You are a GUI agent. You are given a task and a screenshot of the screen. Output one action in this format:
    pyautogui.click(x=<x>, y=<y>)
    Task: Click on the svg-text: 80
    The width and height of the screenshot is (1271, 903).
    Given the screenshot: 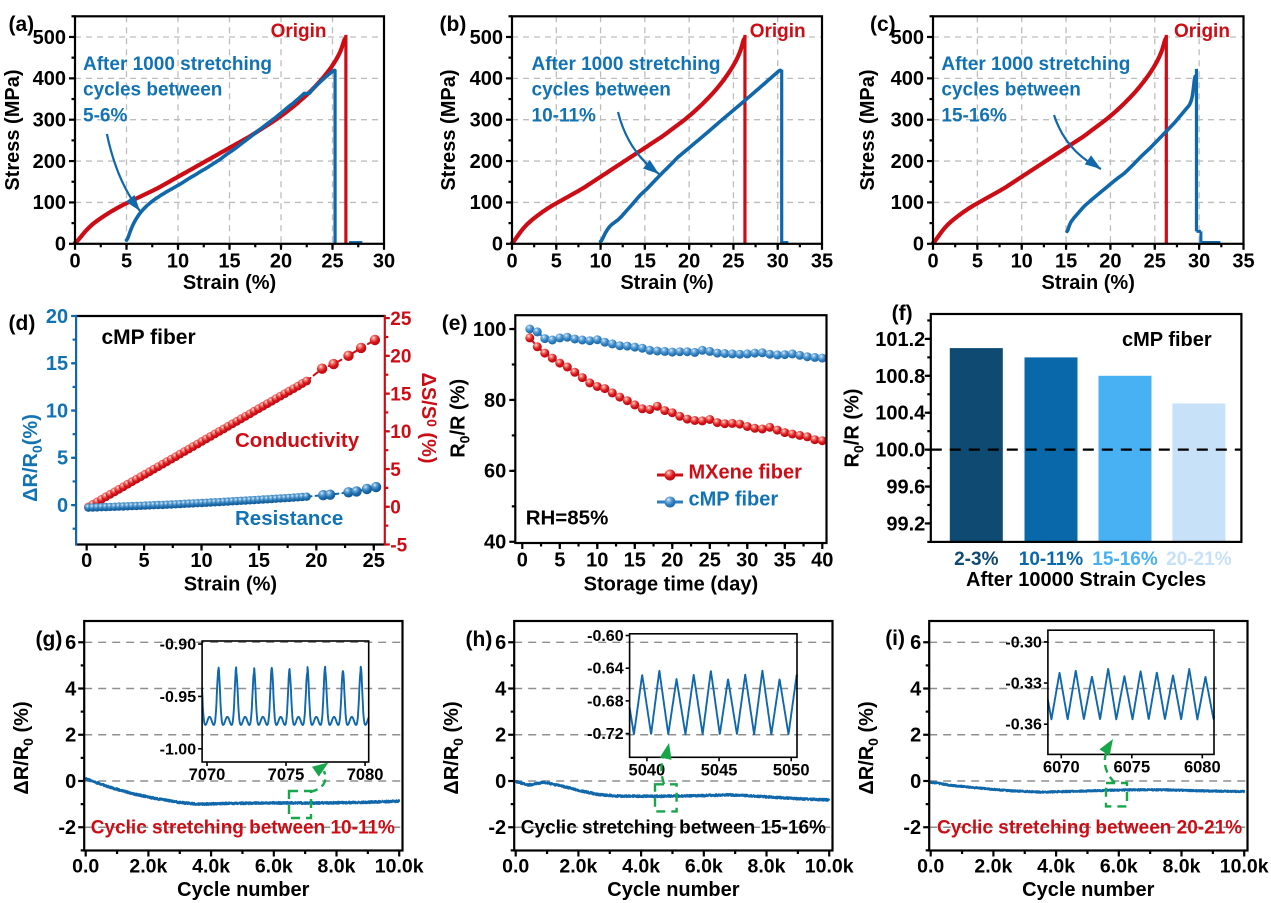 What is the action you would take?
    pyautogui.click(x=495, y=401)
    